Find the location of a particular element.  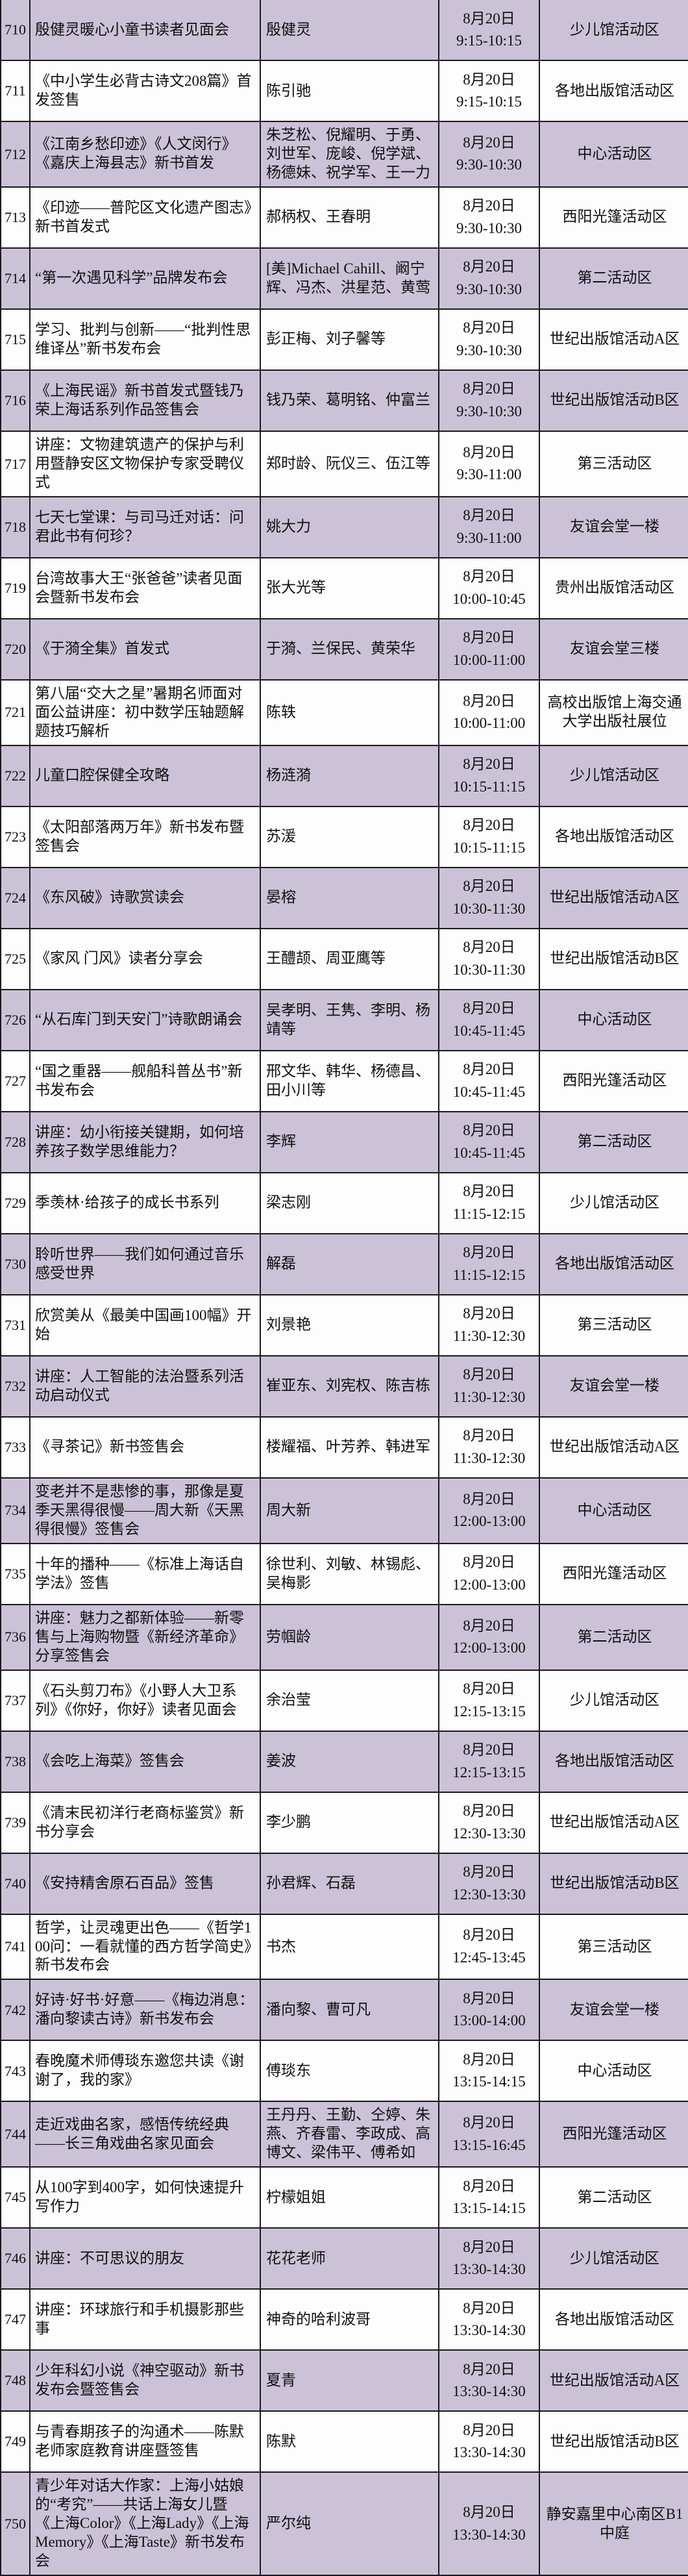

event-datetime: 8月20日 9:30-11:00 is located at coordinates (489, 527).